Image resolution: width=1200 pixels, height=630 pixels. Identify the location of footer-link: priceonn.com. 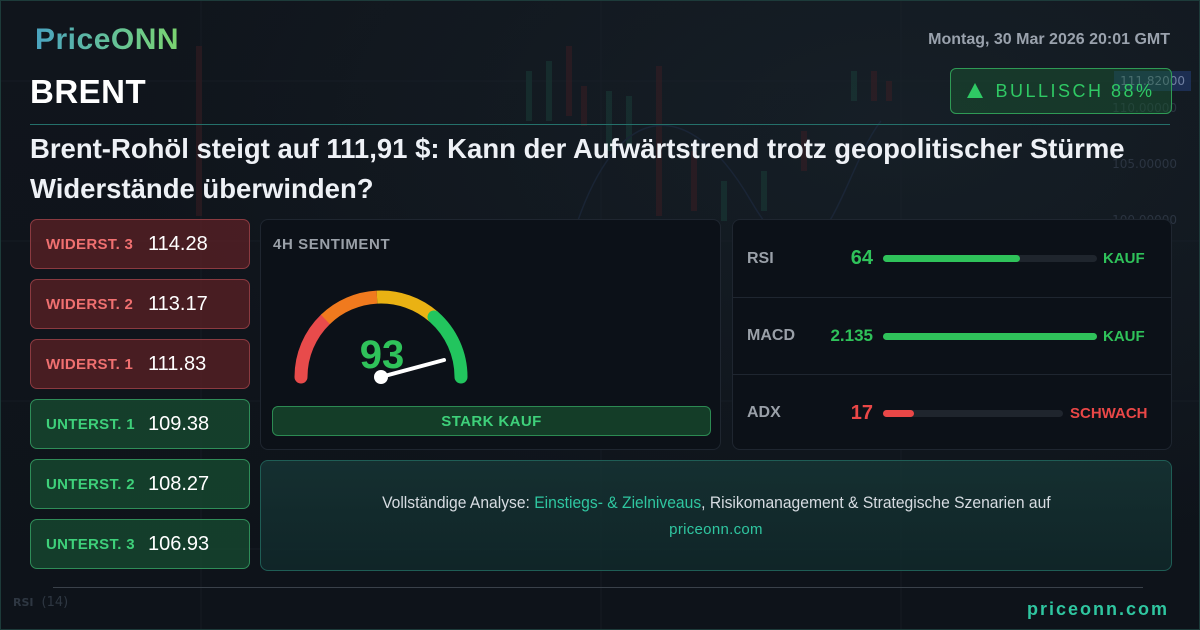
(1097, 609).